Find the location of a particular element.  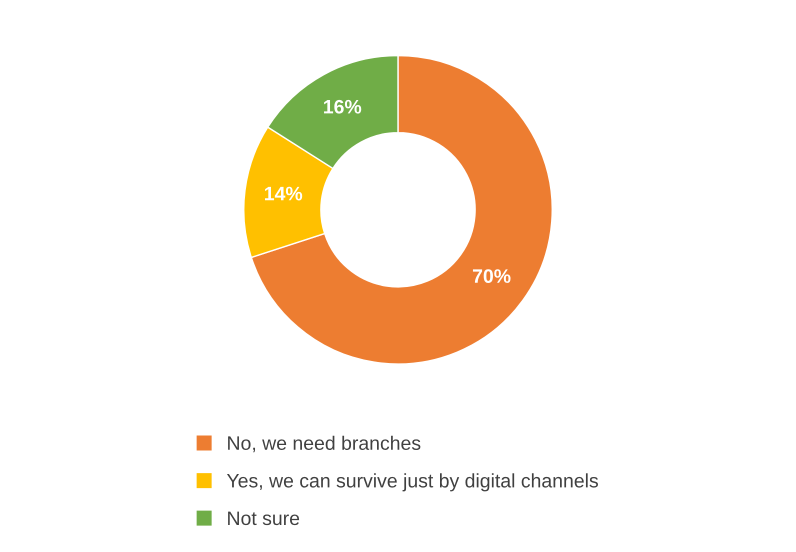

data-label: 16% is located at coordinates (343, 107).